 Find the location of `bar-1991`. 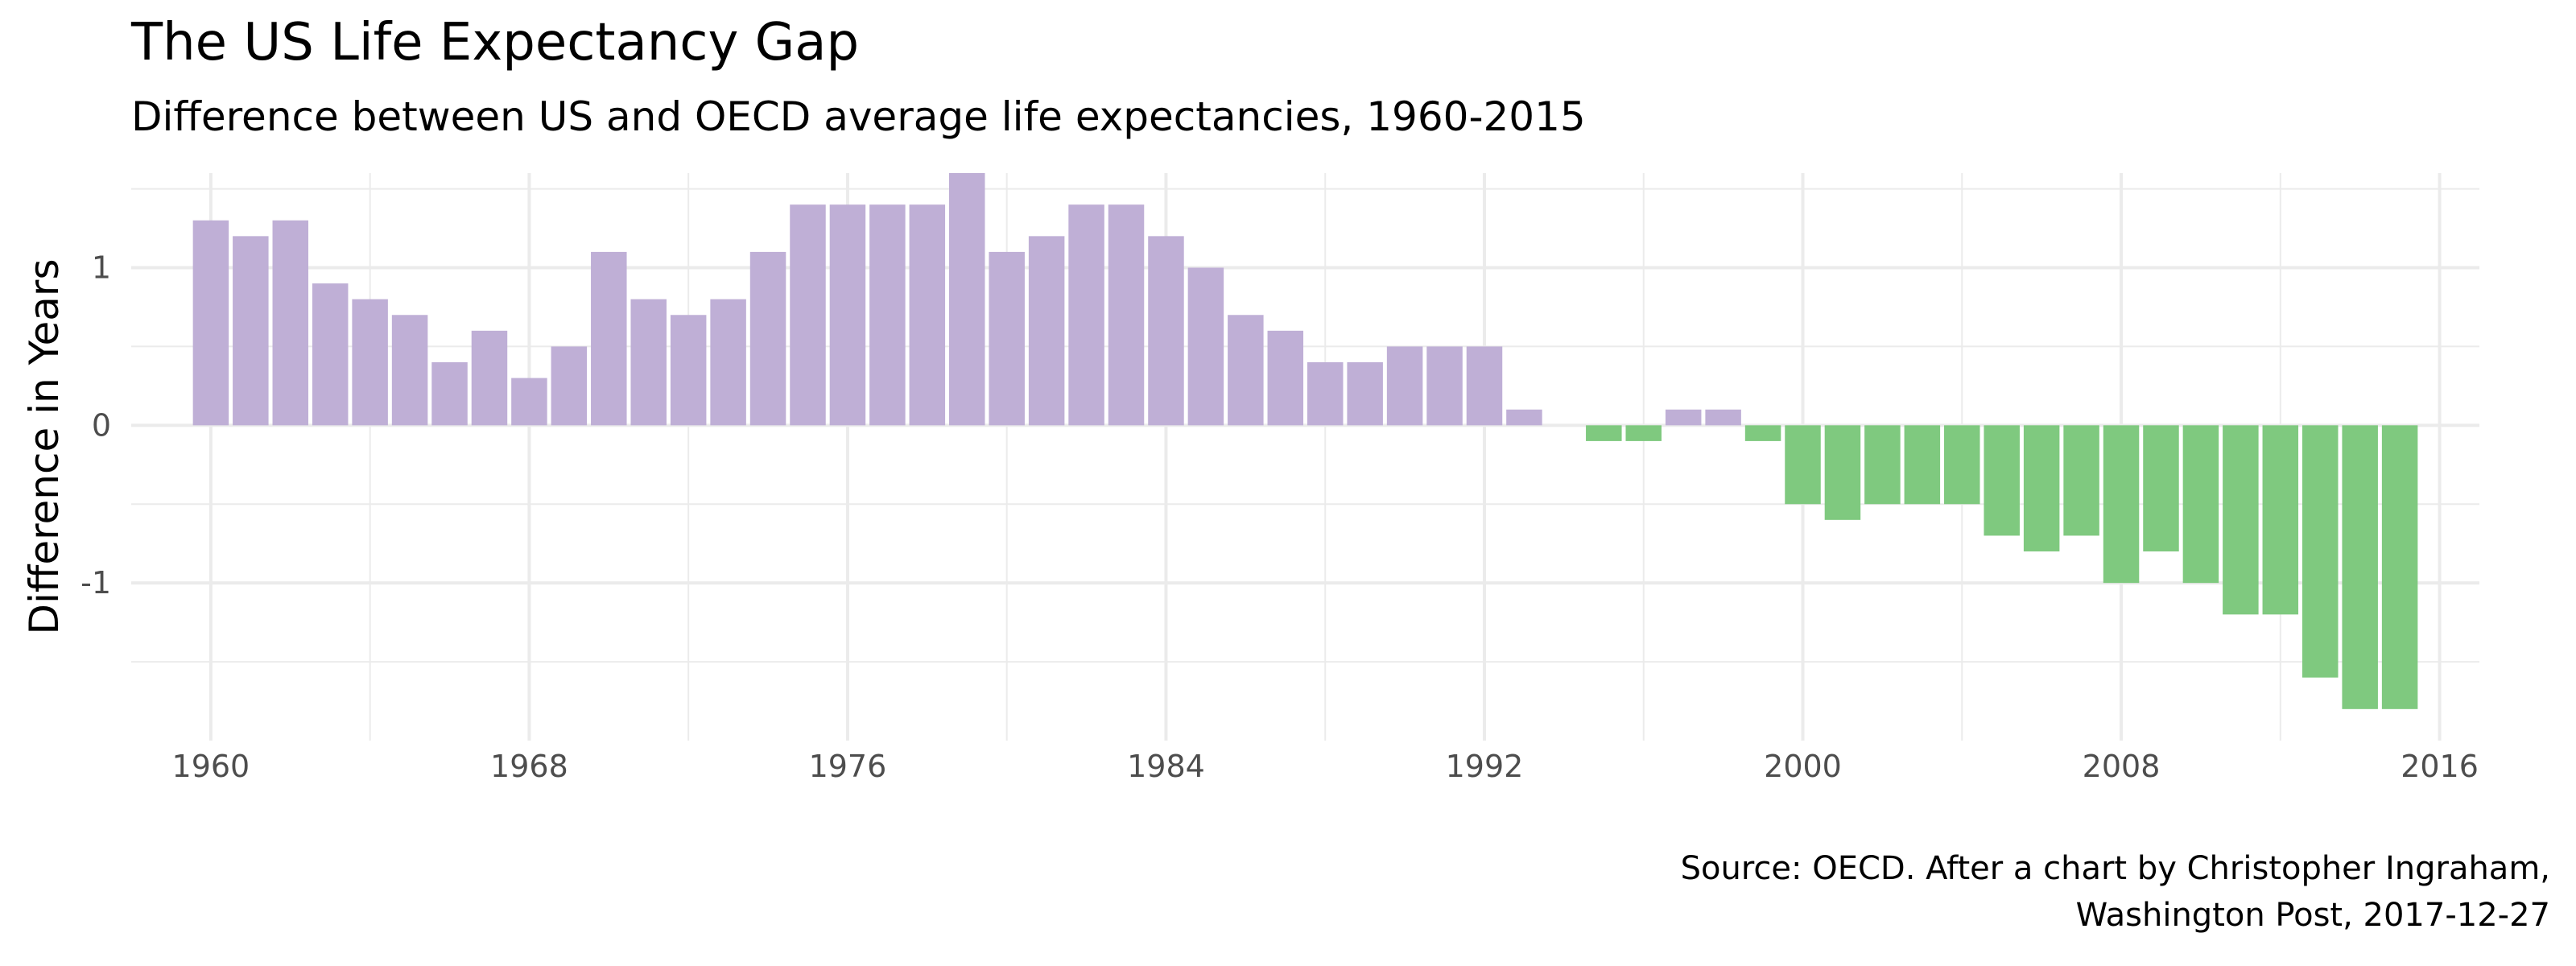

bar-1991 is located at coordinates (1444, 386).